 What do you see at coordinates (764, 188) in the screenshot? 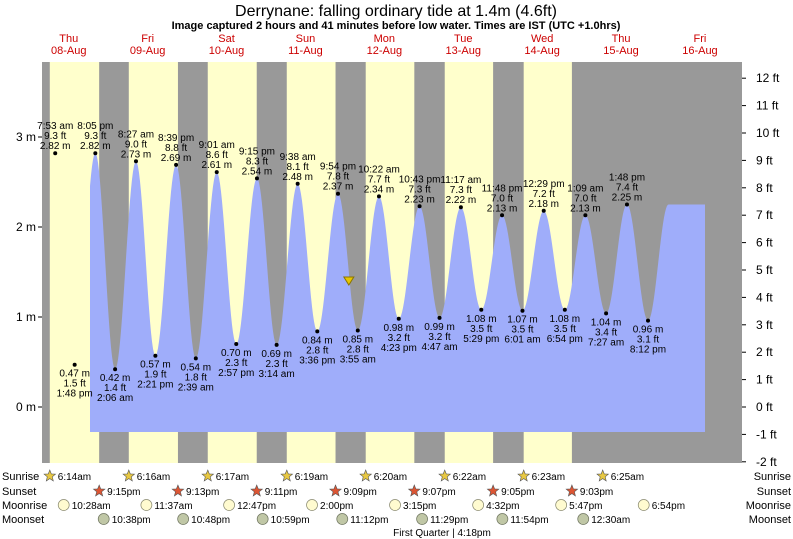
I see `right-axis-tick-label: 8 ft` at bounding box center [764, 188].